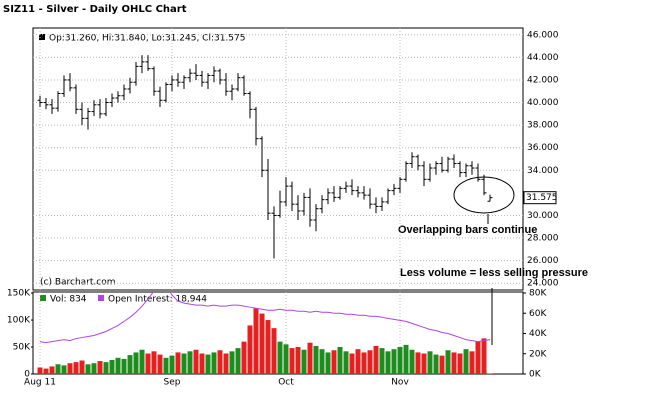 The height and width of the screenshot is (410, 650). I want to click on x-tick-label: Nov, so click(400, 383).